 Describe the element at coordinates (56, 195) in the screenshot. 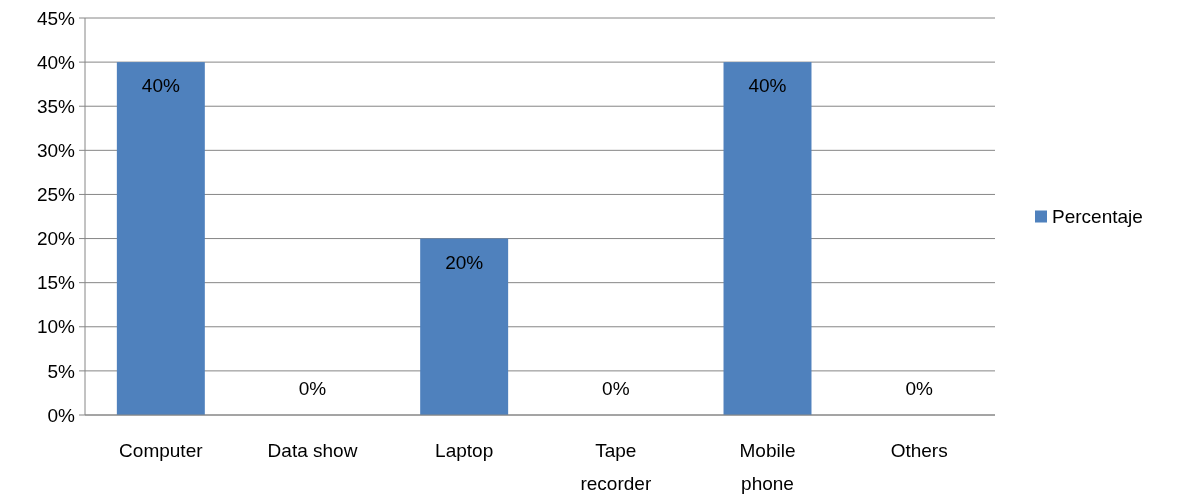

I see `y-tick-label: 25%` at that location.